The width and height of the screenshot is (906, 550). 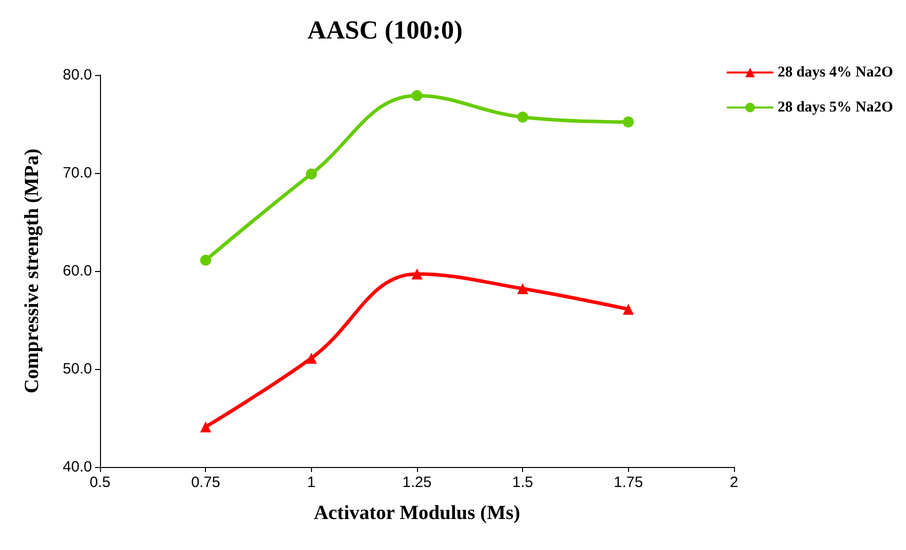 I want to click on y-tick-label: 50.0, so click(x=77, y=369).